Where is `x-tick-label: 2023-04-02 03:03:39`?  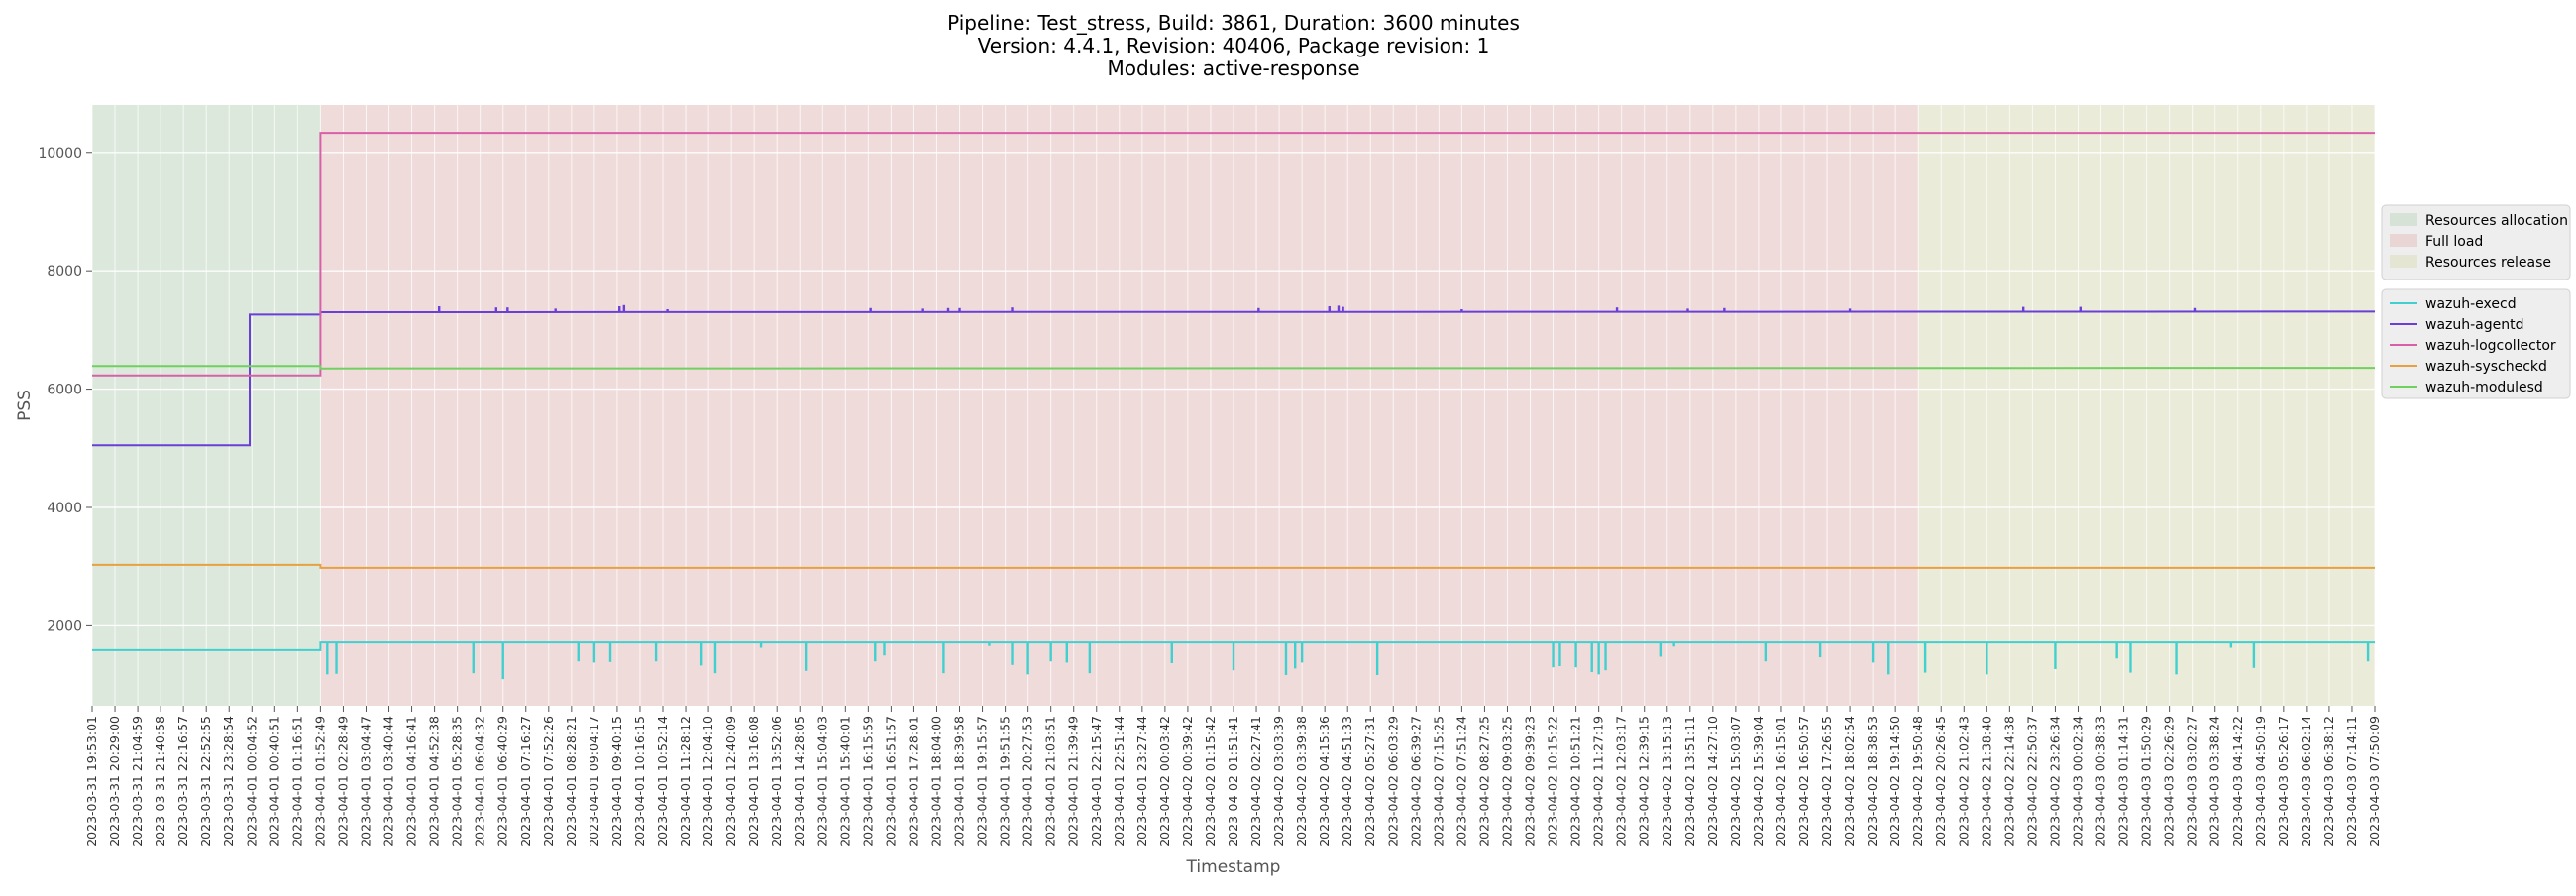 x-tick-label: 2023-04-02 03:03:39 is located at coordinates (1278, 781).